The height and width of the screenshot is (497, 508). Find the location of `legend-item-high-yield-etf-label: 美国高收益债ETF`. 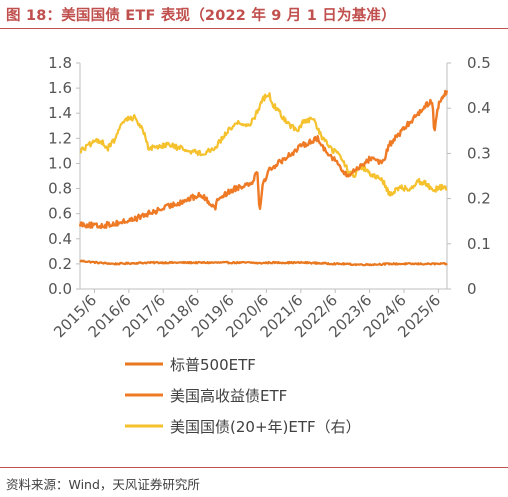

legend-item-high-yield-etf-label: 美国高收益债ETF is located at coordinates (228, 396).